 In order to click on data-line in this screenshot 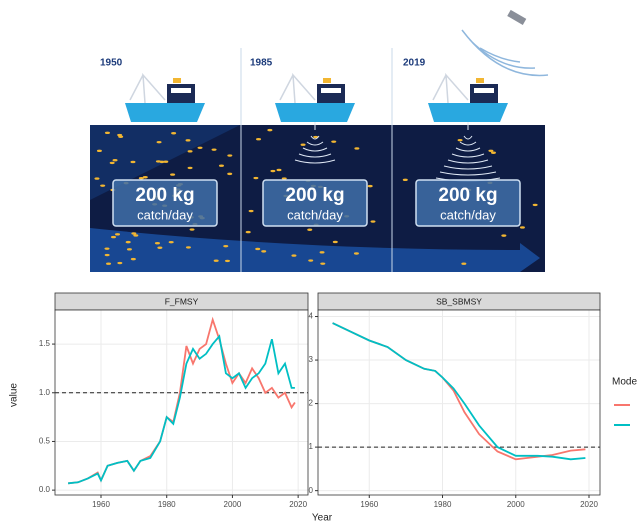, I will do `click(459, 391)`.